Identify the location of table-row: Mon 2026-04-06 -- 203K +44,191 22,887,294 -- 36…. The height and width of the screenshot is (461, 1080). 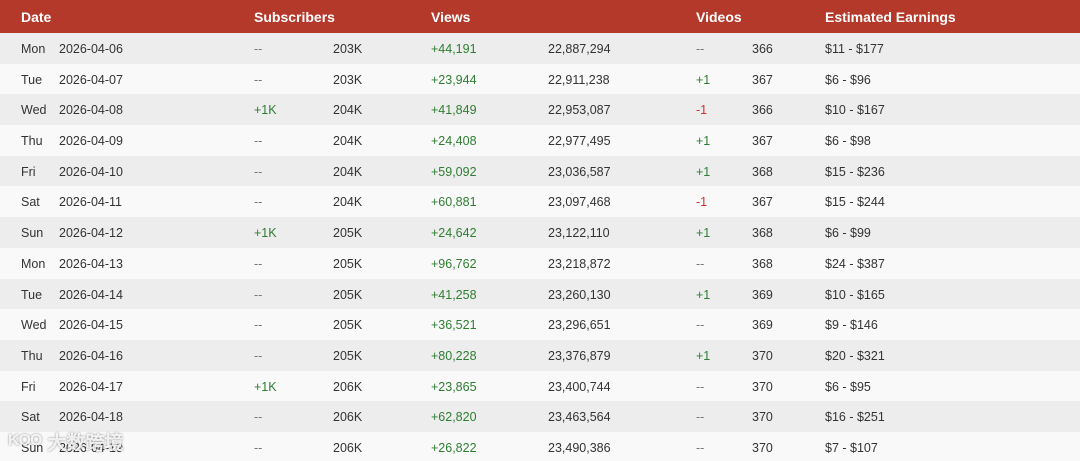
(540, 48).